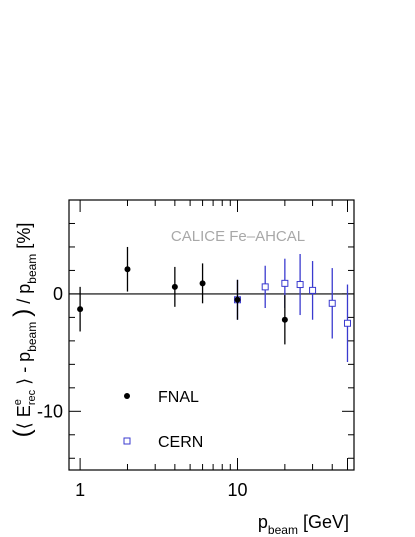  What do you see at coordinates (326, 522) in the screenshot?
I see `x-label-unit: [GeV]` at bounding box center [326, 522].